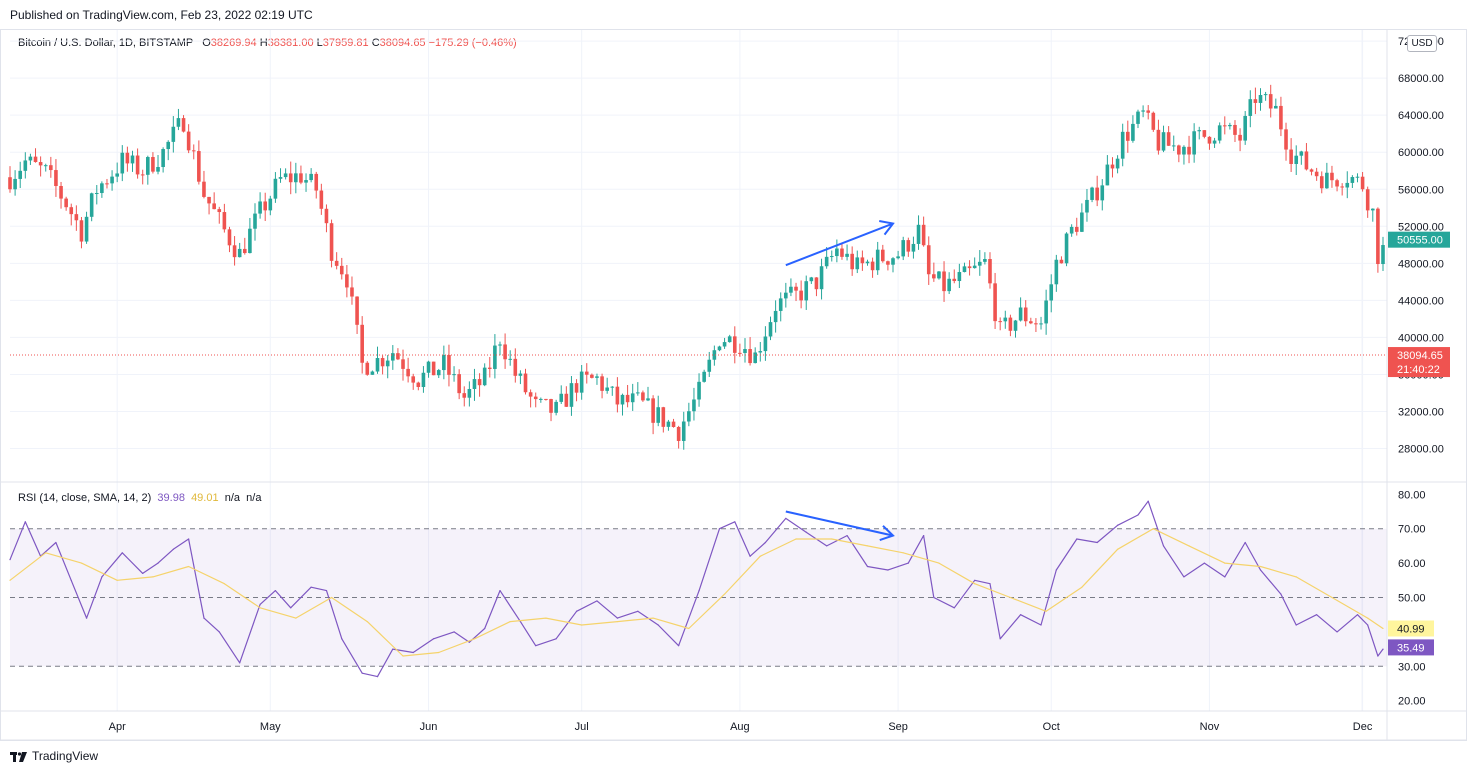  I want to click on rsi-y-tick-label: 70.00, so click(1412, 530).